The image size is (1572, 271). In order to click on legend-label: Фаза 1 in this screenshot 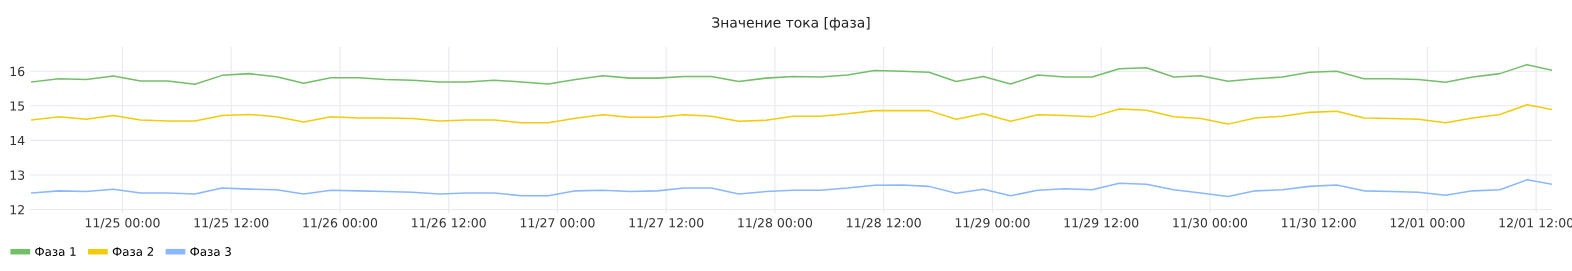, I will do `click(55, 251)`.